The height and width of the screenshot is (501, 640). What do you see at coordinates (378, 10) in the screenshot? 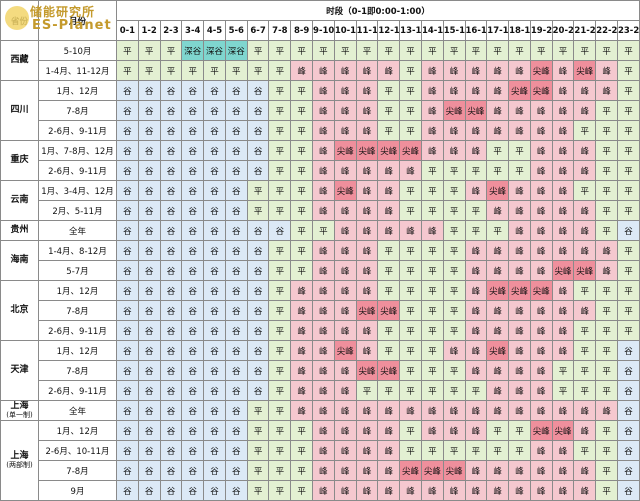
I see `period-header: 时段（0-1即0:00-1:00）` at bounding box center [378, 10].